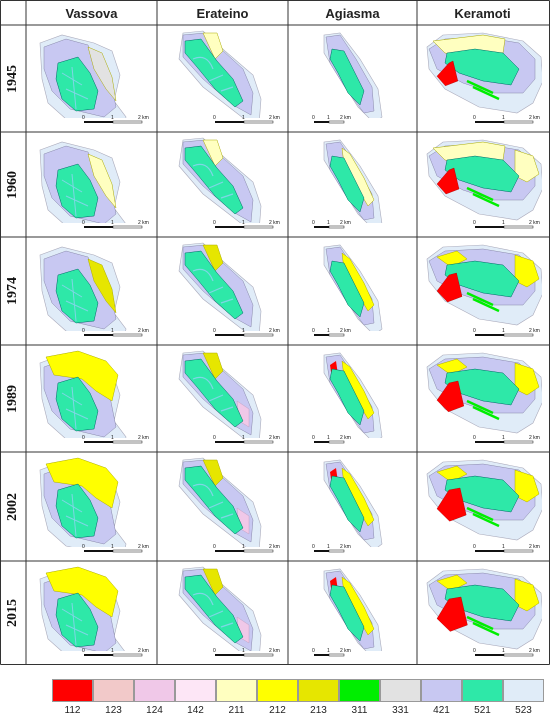 This screenshot has width=550, height=717. What do you see at coordinates (441, 710) in the screenshot?
I see `legend-label-421: 421` at bounding box center [441, 710].